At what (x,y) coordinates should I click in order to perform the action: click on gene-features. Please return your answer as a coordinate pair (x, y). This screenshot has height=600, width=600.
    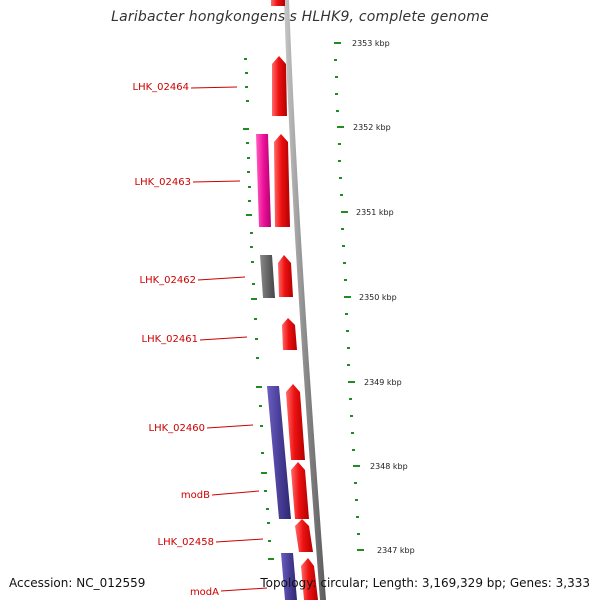
    Looking at the image, I should click on (287, 300).